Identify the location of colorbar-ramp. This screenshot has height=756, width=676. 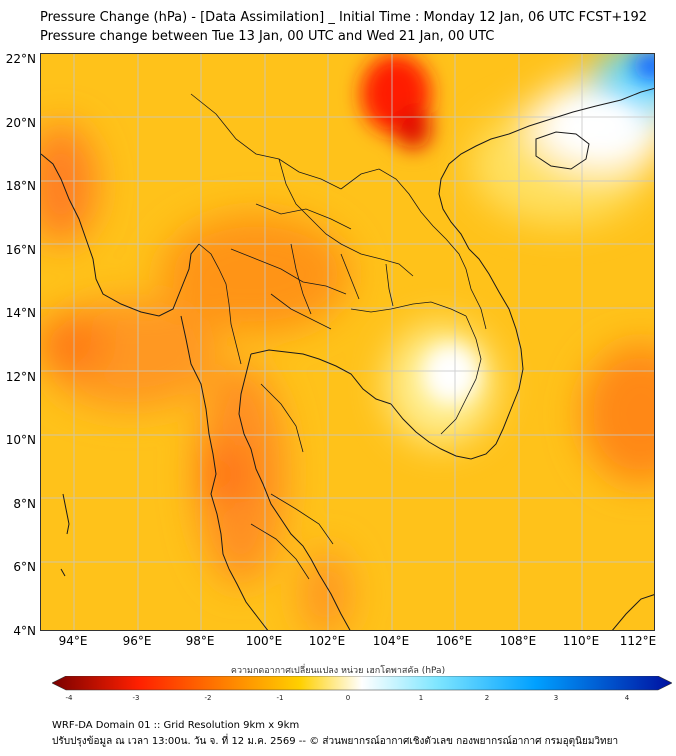
(362, 683).